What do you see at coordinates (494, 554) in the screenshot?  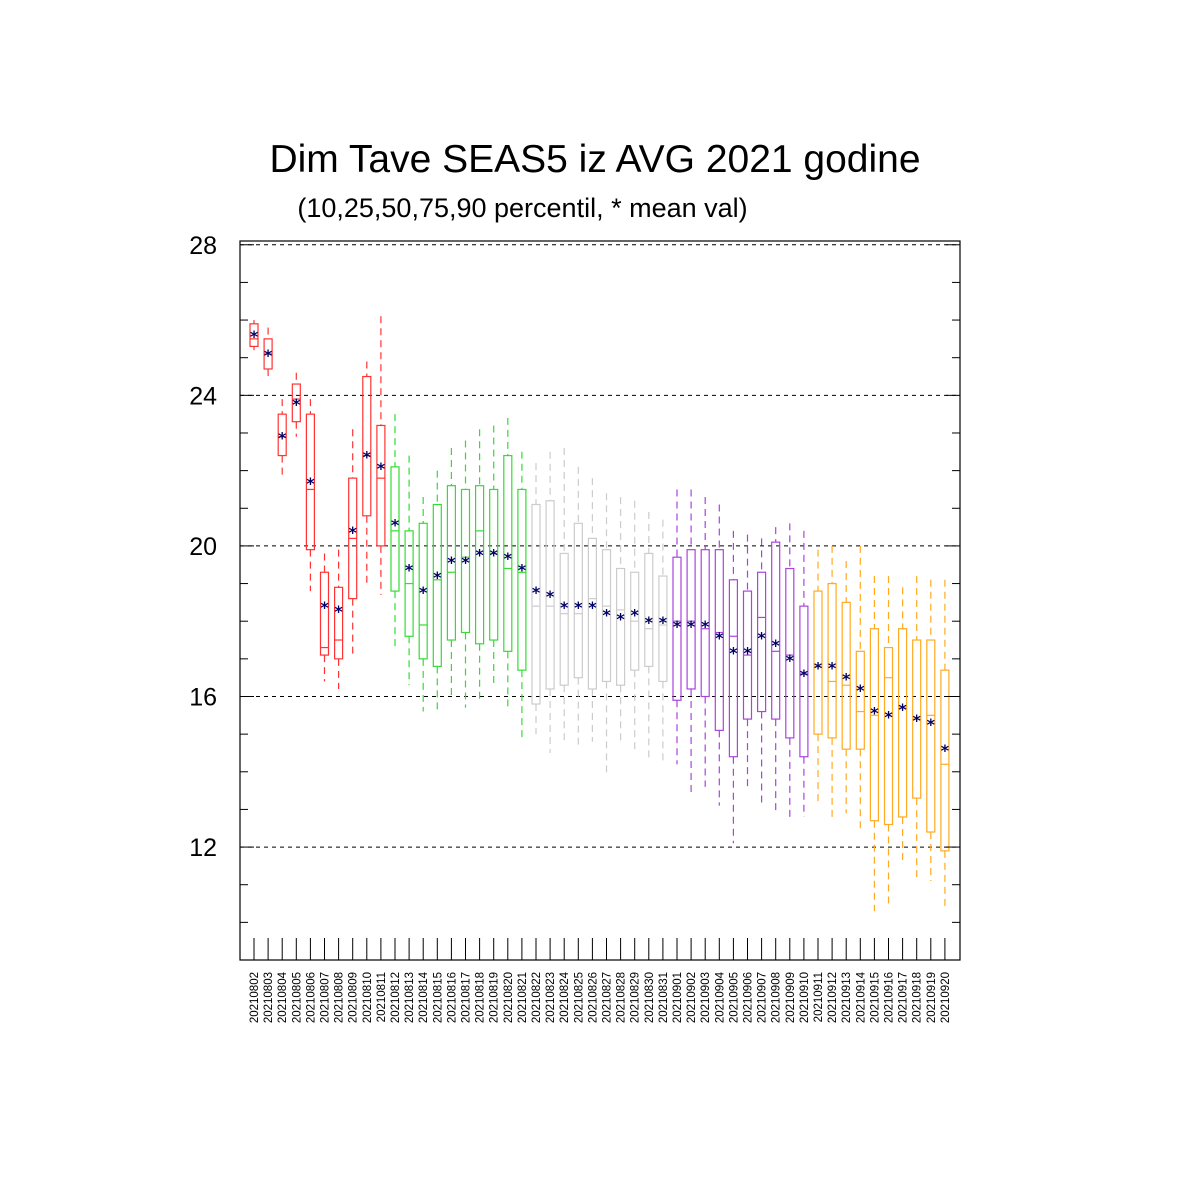 I see `mean-marker-20210819: *` at bounding box center [494, 554].